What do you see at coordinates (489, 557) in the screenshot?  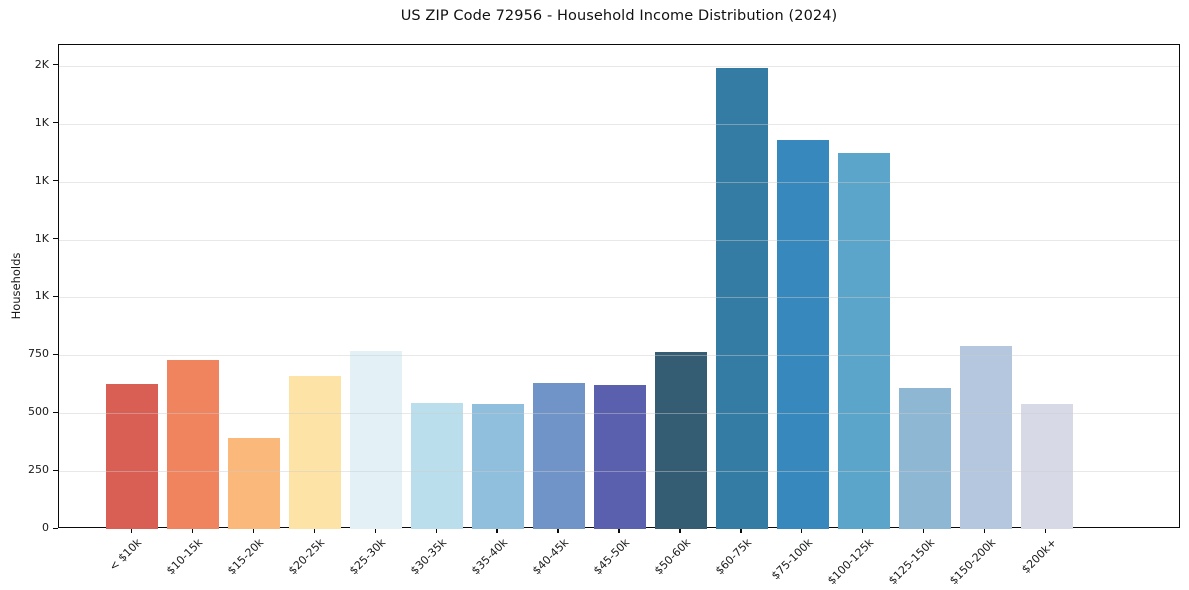 I see `x-tick-label: $35-40k` at bounding box center [489, 557].